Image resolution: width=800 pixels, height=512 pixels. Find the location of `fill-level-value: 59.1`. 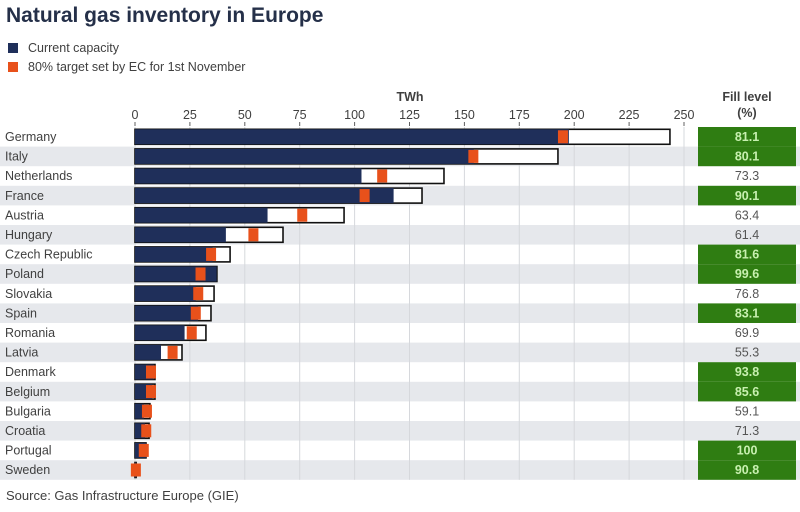

fill-level-value: 59.1 is located at coordinates (747, 411).